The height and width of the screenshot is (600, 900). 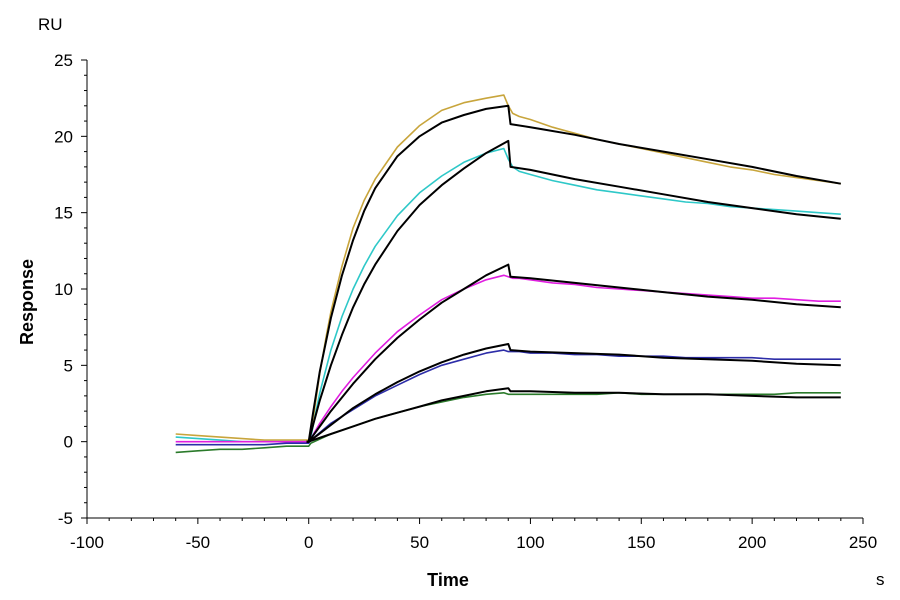 I want to click on x-tick-label: 100, so click(x=530, y=542).